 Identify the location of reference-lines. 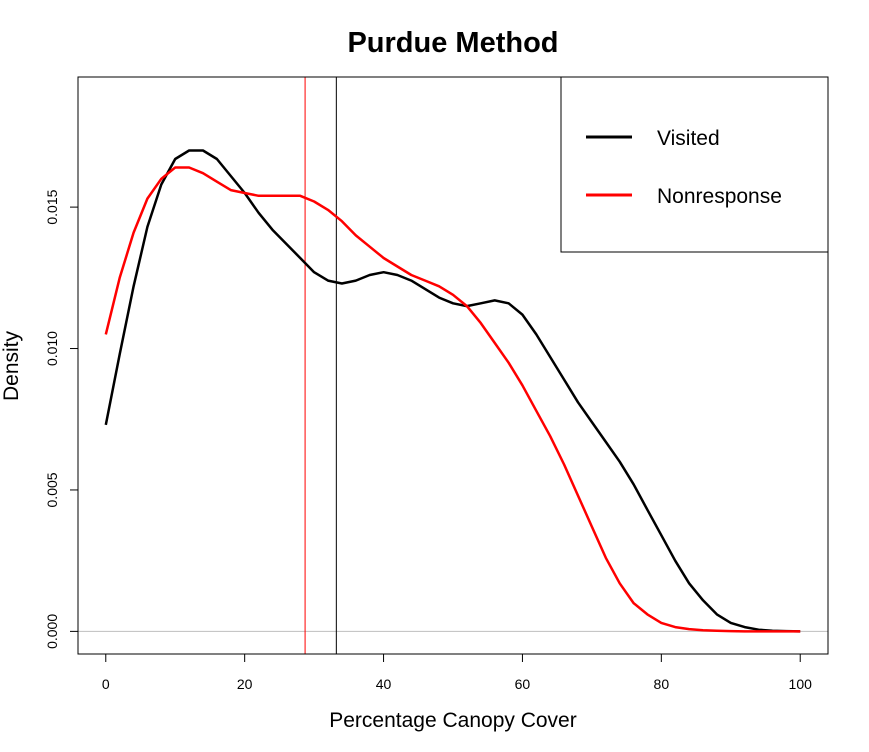
(320, 365).